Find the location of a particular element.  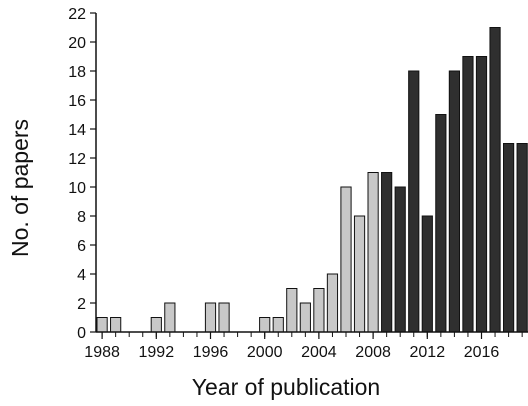

y-tick-label: 16 is located at coordinates (77, 101).